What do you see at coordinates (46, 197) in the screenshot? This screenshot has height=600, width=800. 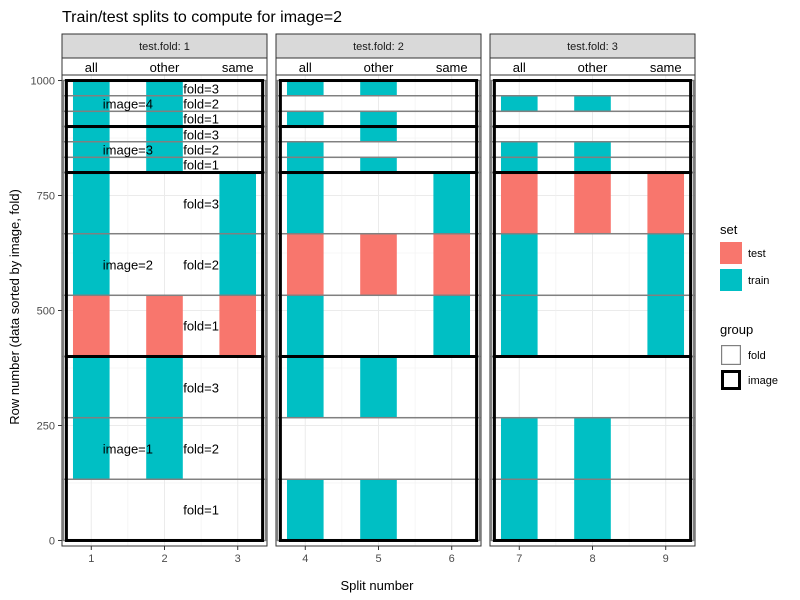 I see `y-tick-label: 750` at bounding box center [46, 197].